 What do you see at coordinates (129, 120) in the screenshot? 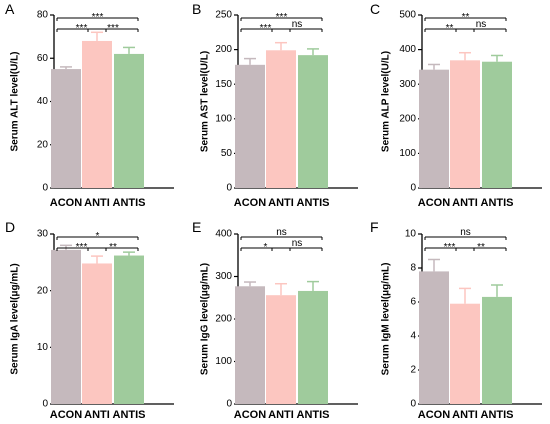
I see `panel-a-bar-antis` at bounding box center [129, 120].